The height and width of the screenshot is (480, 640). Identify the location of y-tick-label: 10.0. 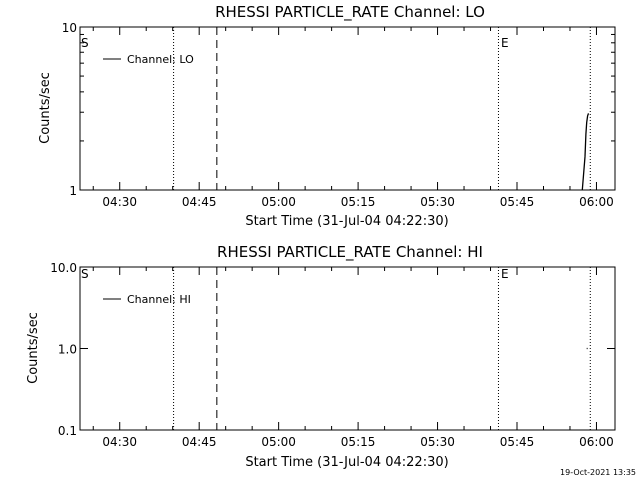
(63, 268).